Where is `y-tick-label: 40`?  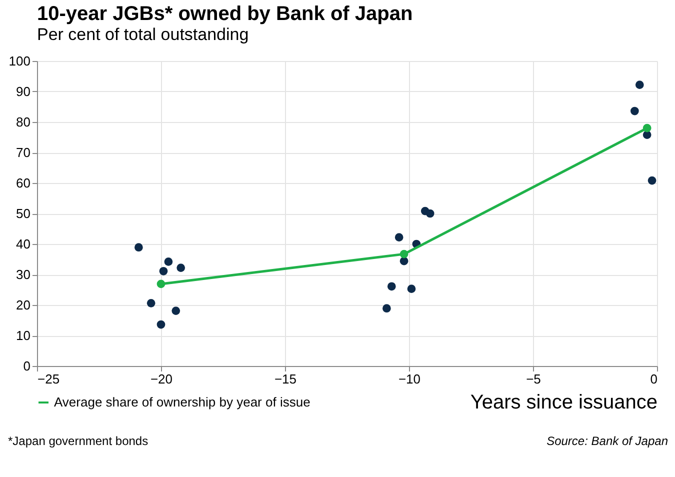 y-tick-label: 40 is located at coordinates (23, 244).